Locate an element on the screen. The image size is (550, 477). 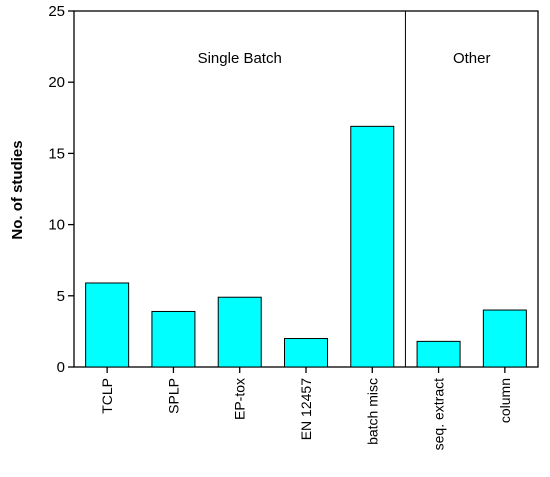
y-tick-label: 0 is located at coordinates (61, 367).